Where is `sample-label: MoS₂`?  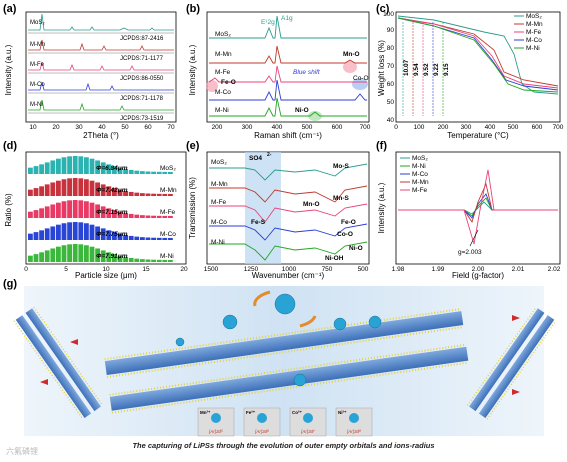
sample-label: MoS₂ is located at coordinates (168, 168).